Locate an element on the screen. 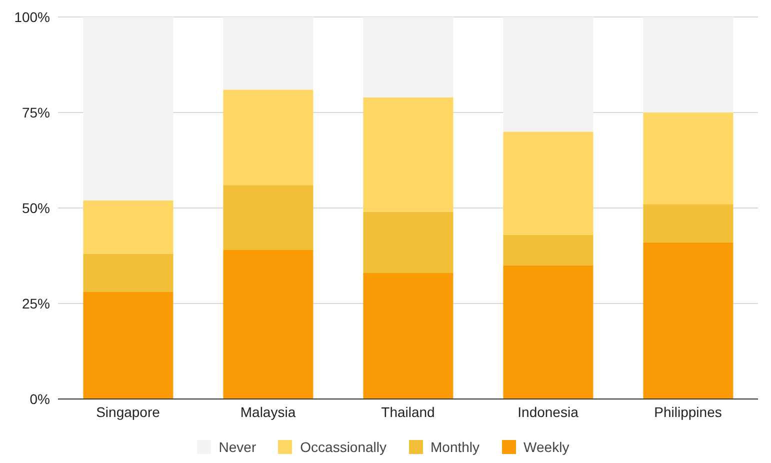  legend-label: Never is located at coordinates (237, 447).